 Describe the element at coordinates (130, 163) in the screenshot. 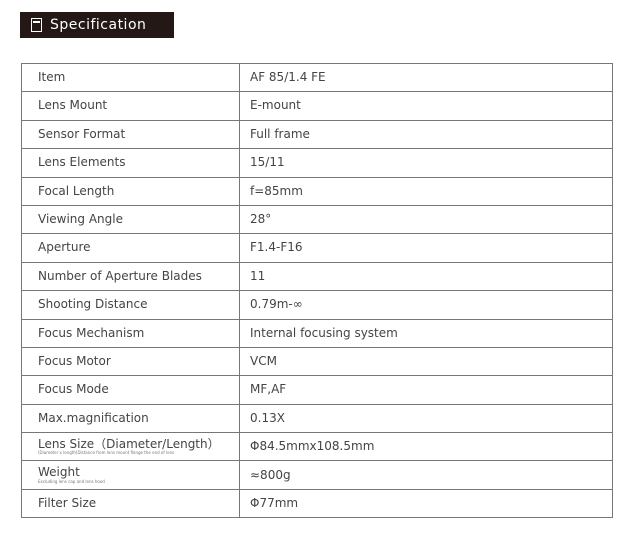

I see `spec-label: Lens Elements` at that location.